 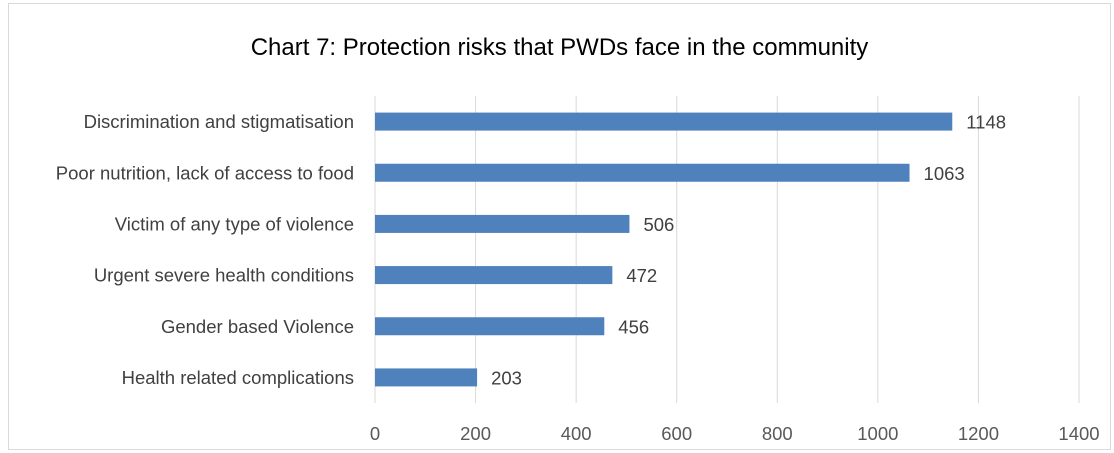 I want to click on x-tick-label: 200, so click(x=475, y=433).